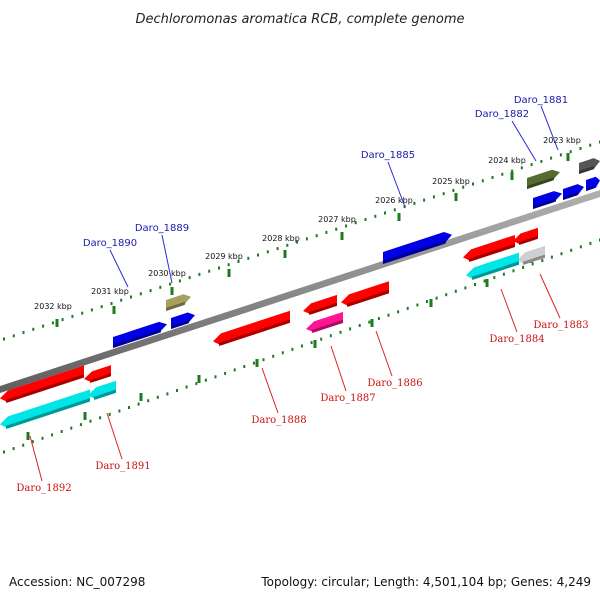  Describe the element at coordinates (114, 436) in the screenshot. I see `gene-Daro_1891-leader` at that location.